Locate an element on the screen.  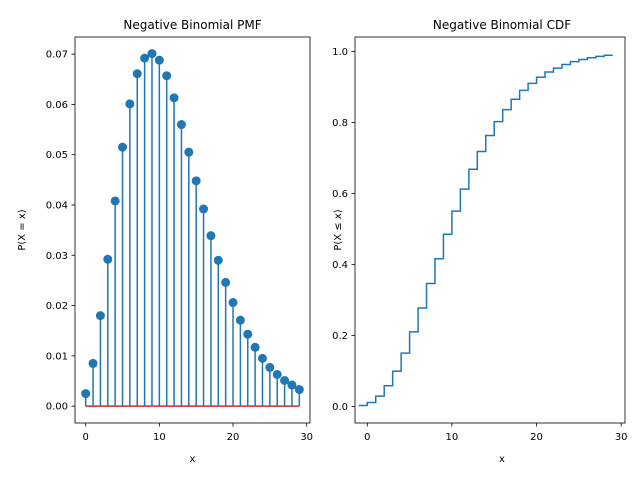
cdf-y-tick-label: 0.0 is located at coordinates (340, 407).